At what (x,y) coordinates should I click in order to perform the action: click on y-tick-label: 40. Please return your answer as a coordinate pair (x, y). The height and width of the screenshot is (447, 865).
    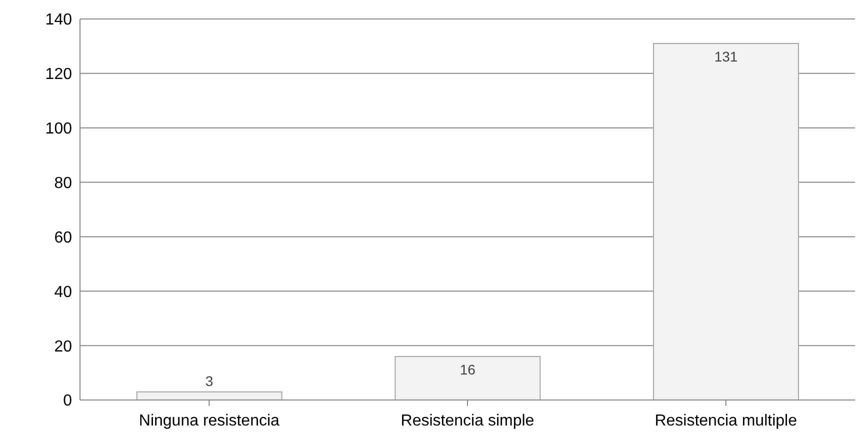
    Looking at the image, I should click on (63, 292).